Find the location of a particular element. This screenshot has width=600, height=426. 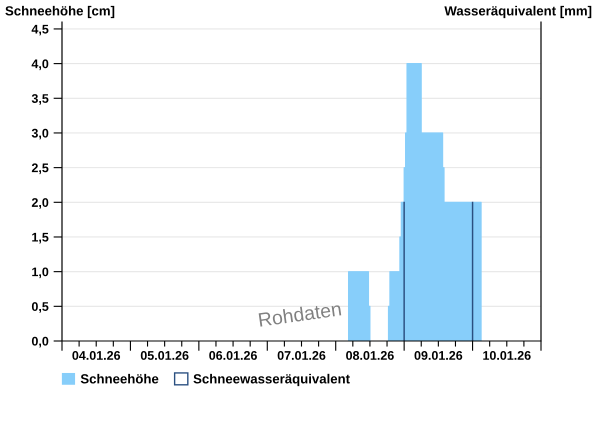

y-tick-label: 1,5 is located at coordinates (40, 238).